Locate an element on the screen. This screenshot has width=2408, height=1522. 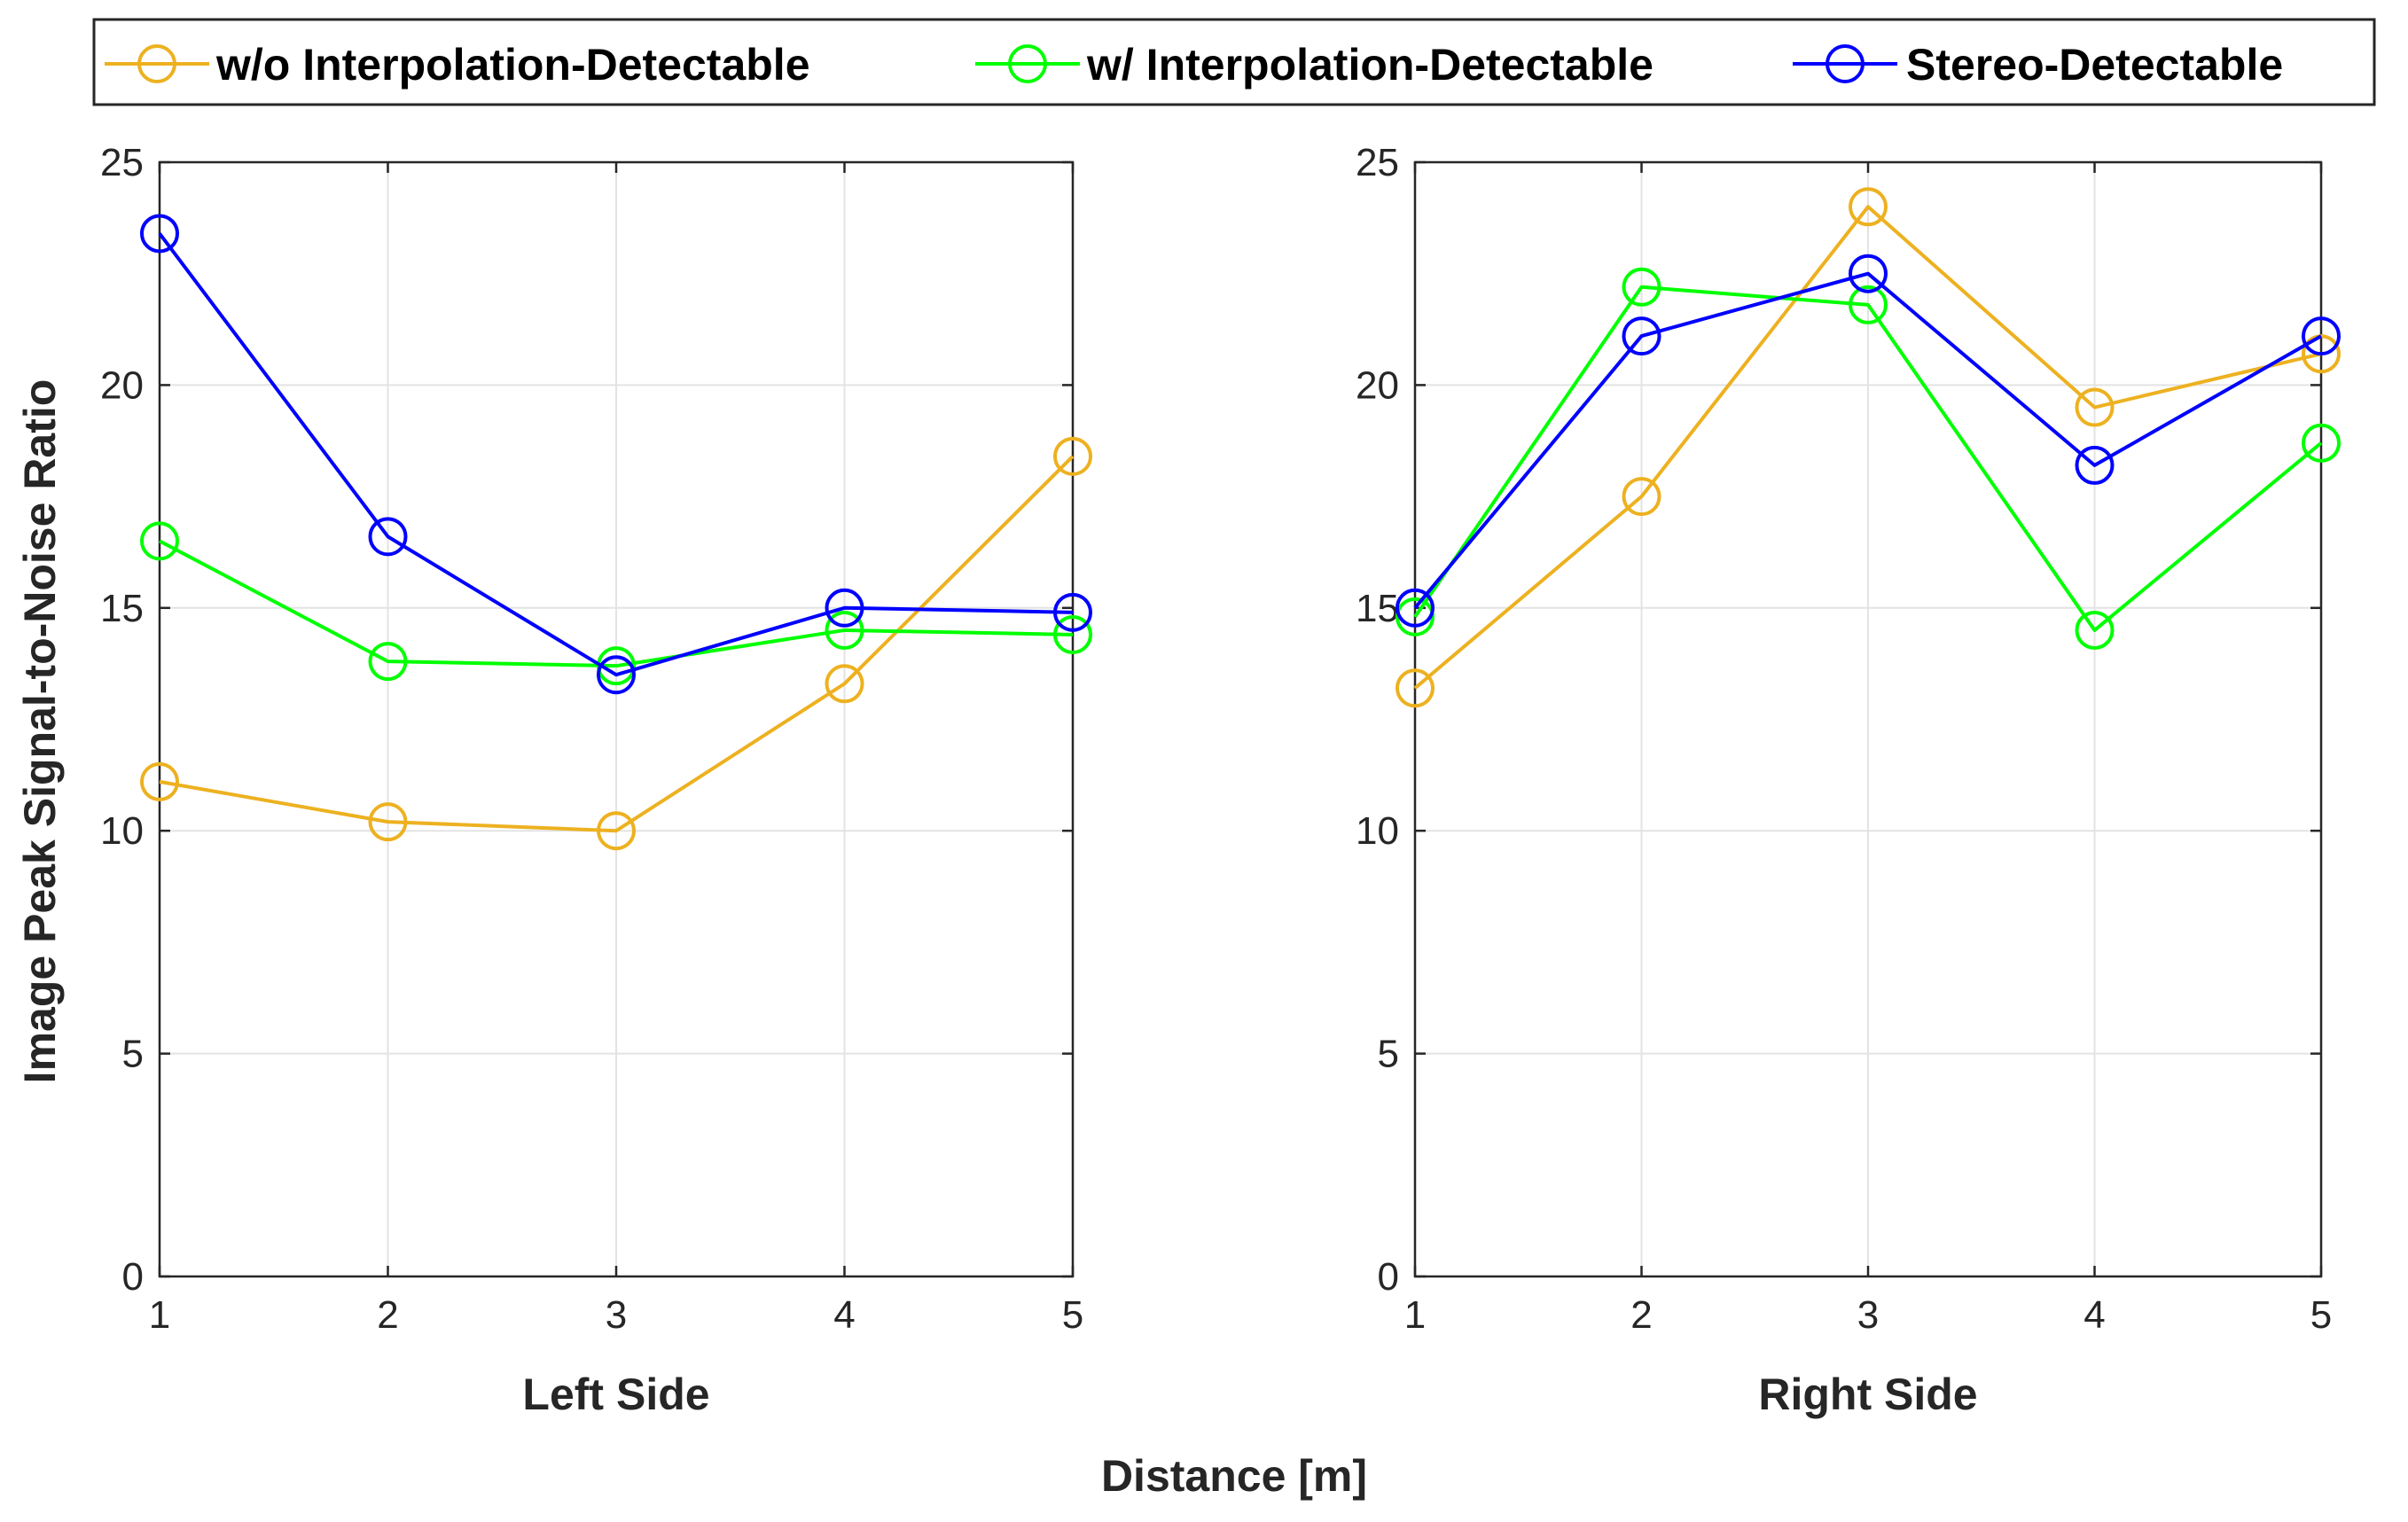
legend-marker-stereo is located at coordinates (1845, 63).